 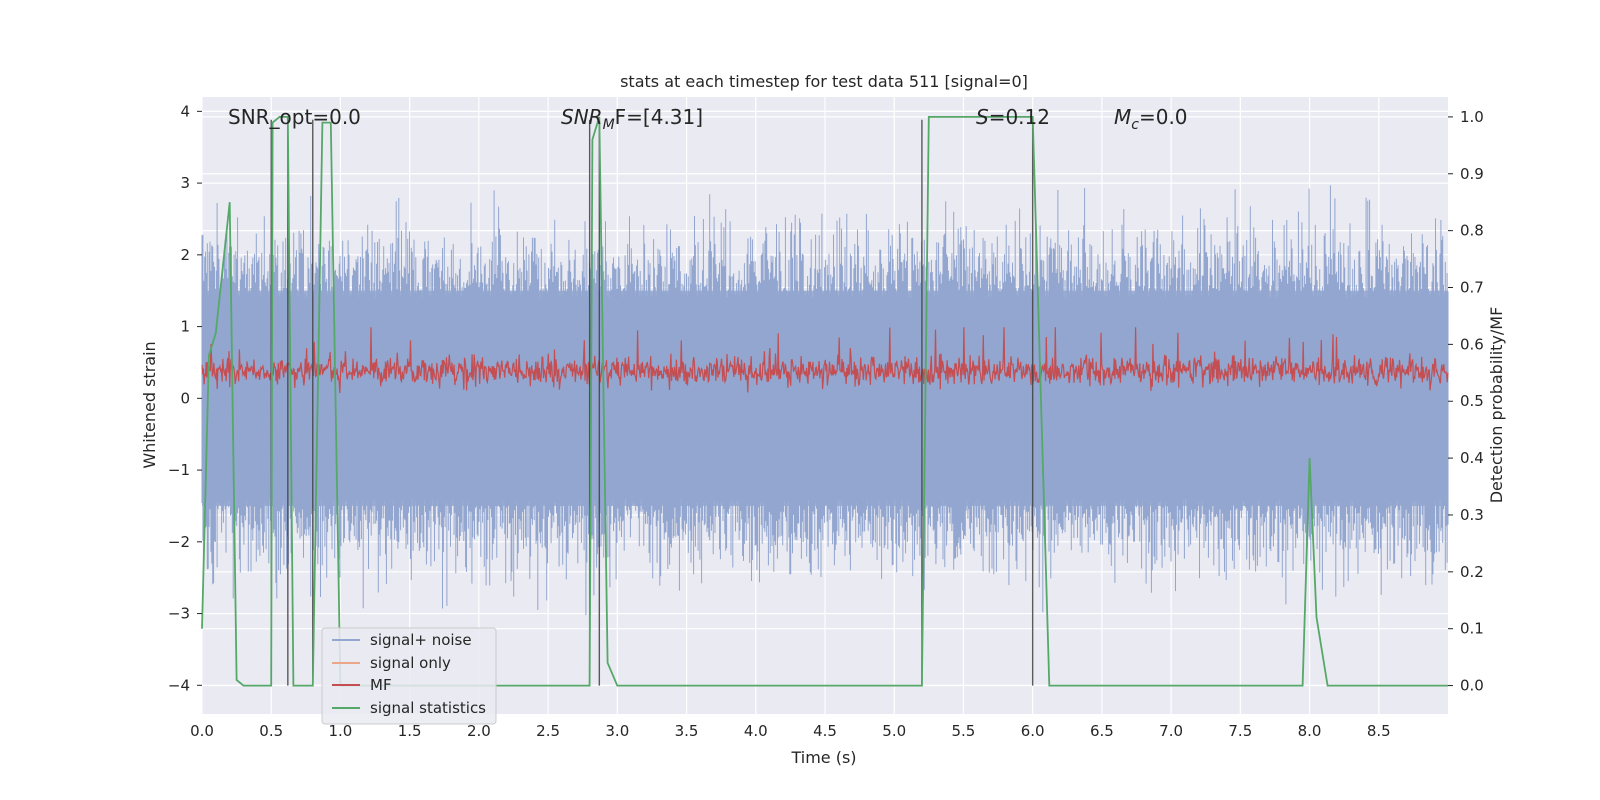 What do you see at coordinates (617, 731) in the screenshot?
I see `x-tick-label: 3.0` at bounding box center [617, 731].